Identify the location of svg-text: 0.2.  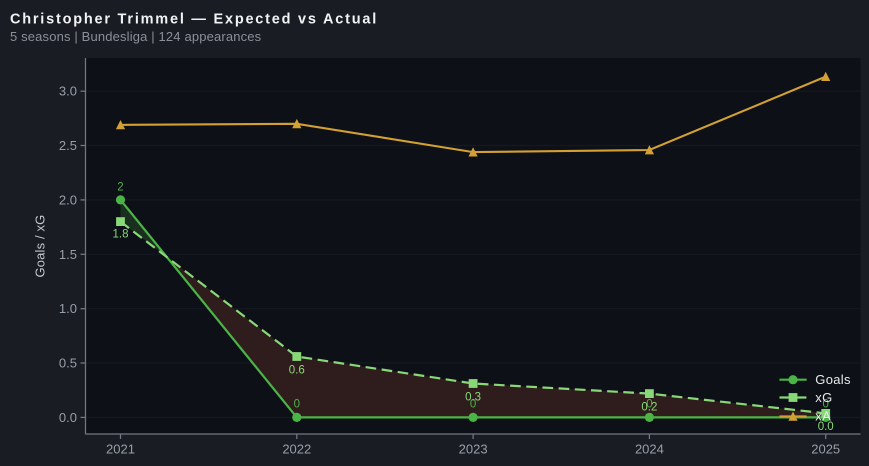
(649, 408).